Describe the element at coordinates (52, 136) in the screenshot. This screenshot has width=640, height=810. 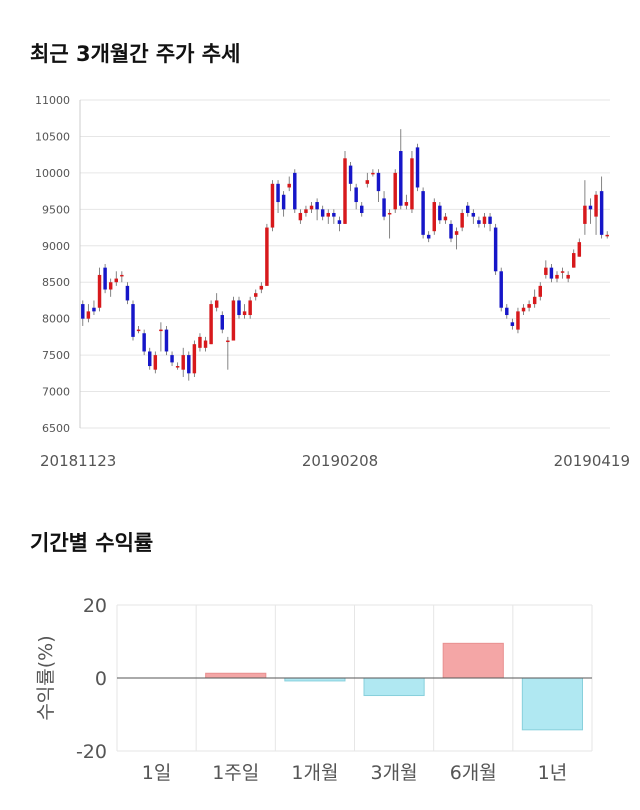
I see `y-tick-label: 10500` at that location.